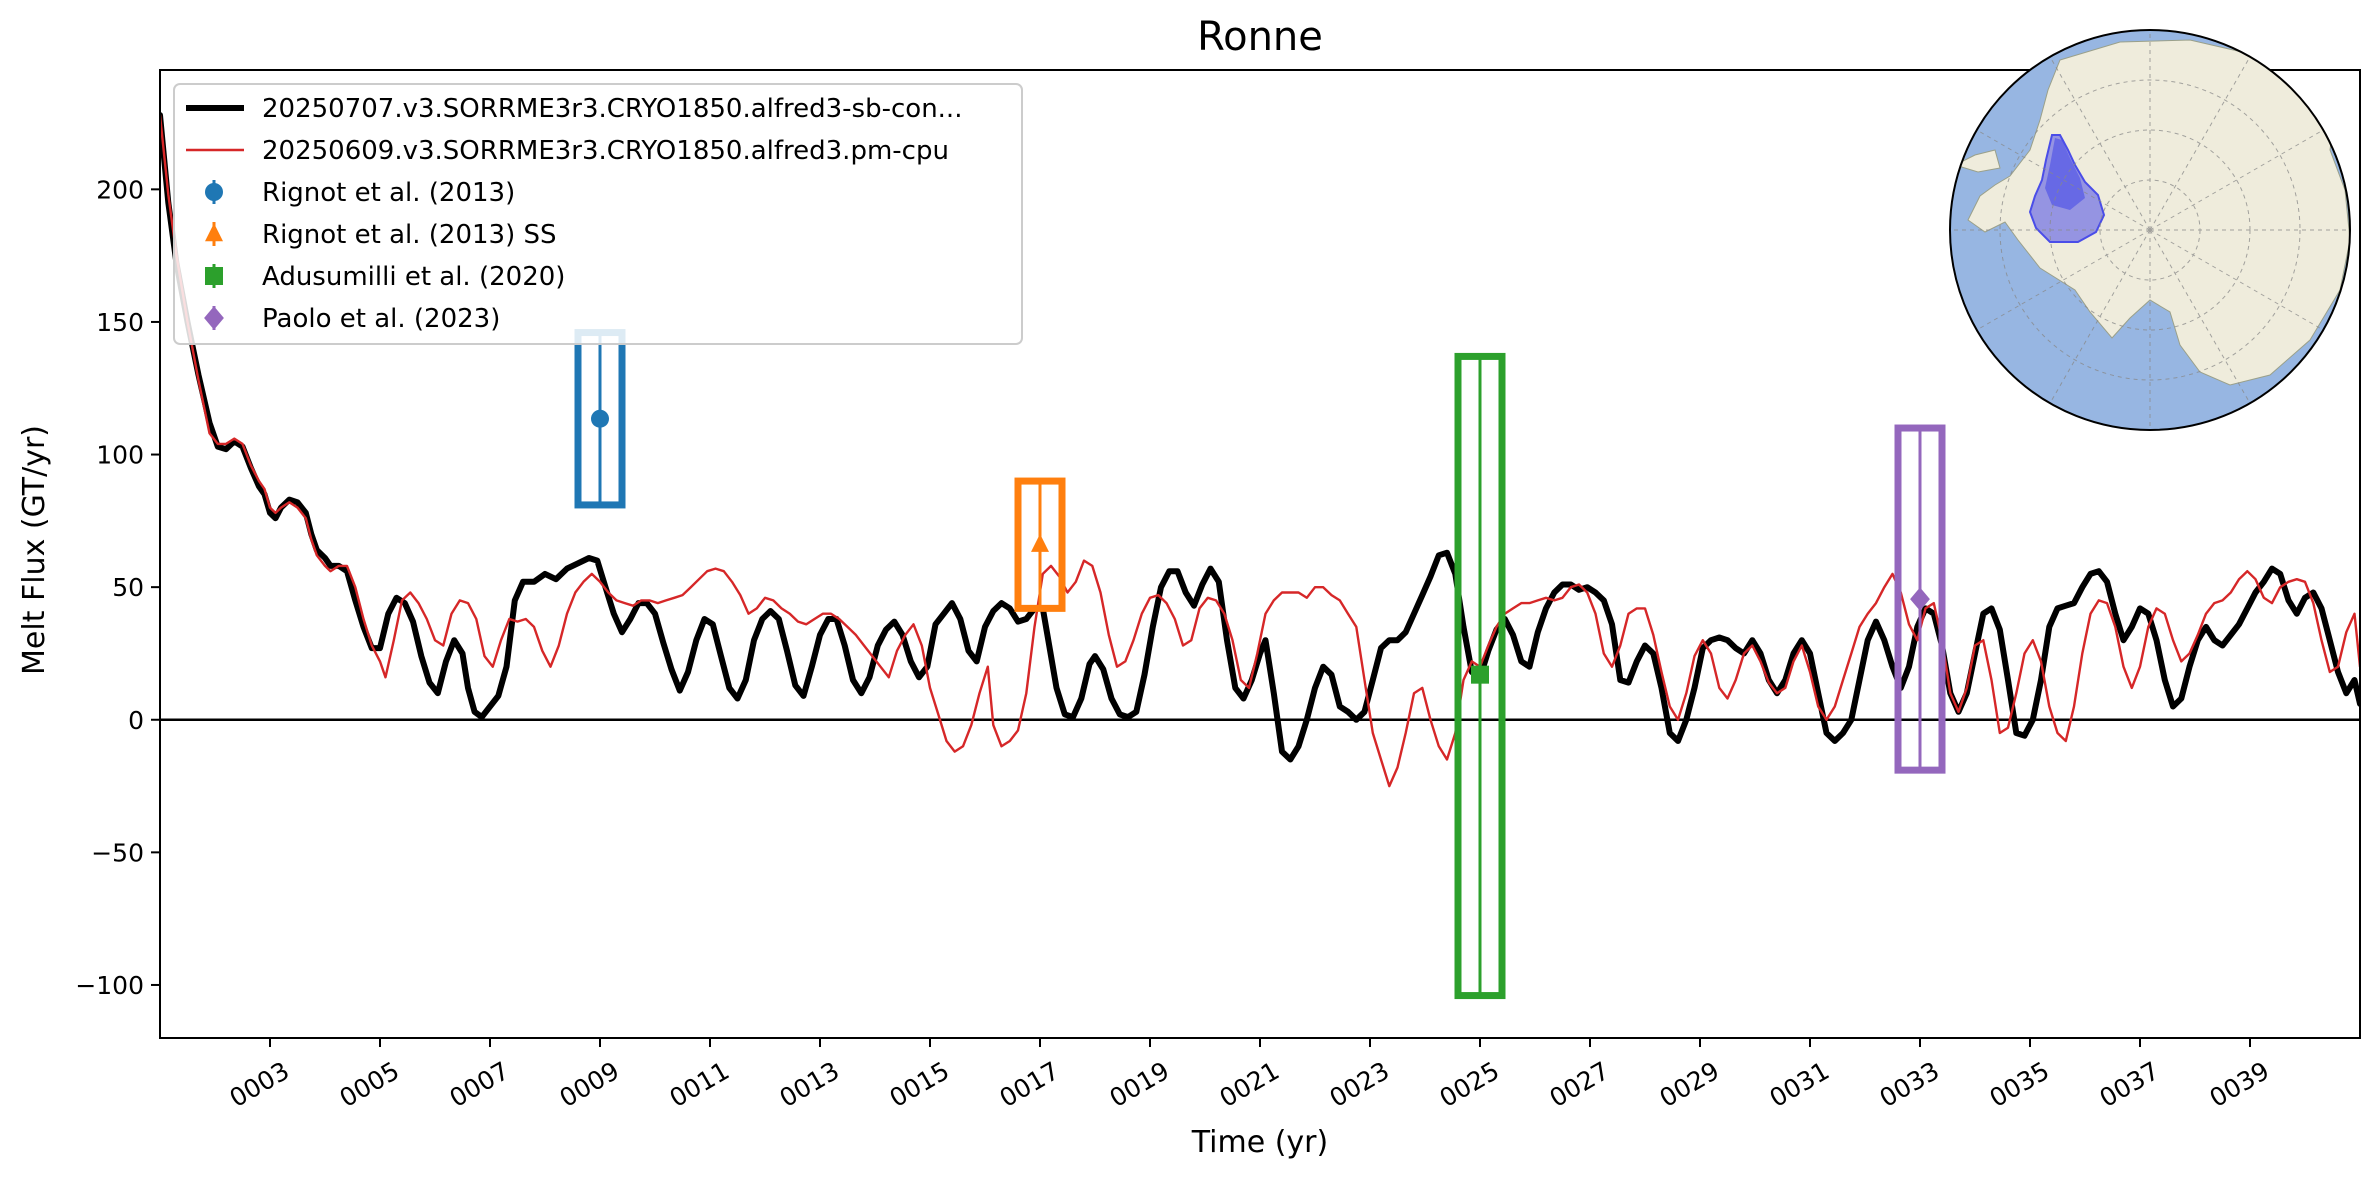 The height and width of the screenshot is (1180, 2379). Describe the element at coordinates (1140, 1084) in the screenshot. I see `x-tick-label: 0019` at that location.